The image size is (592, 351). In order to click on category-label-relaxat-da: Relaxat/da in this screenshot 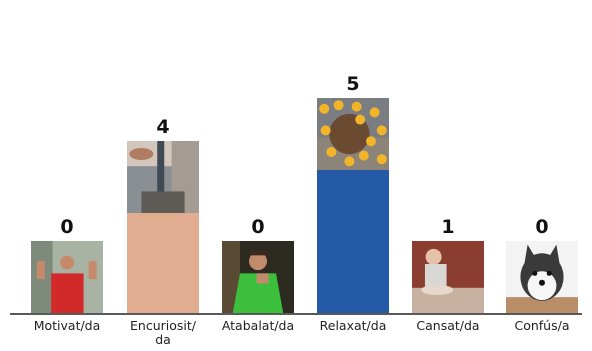, I will do `click(353, 325)`.